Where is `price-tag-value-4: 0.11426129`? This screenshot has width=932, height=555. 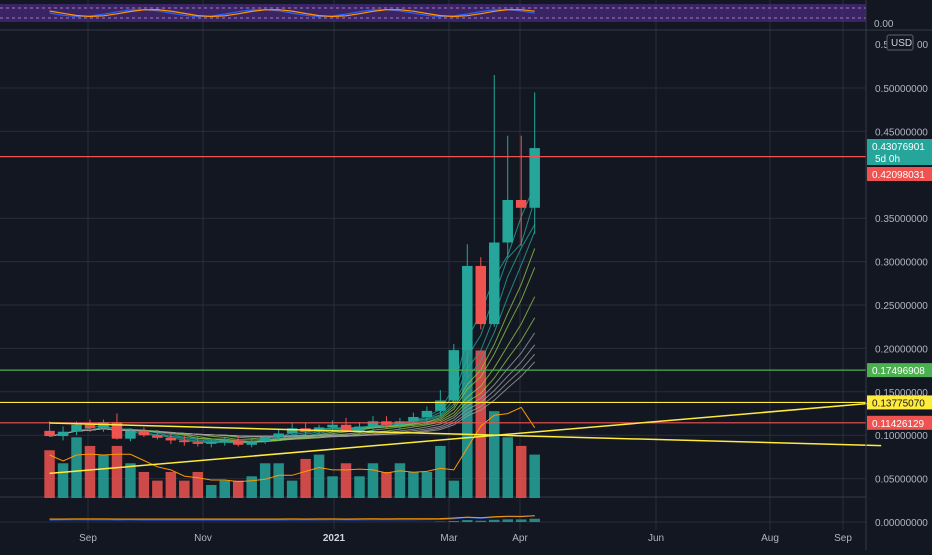
price-tag-value-4: 0.11426129 is located at coordinates (898, 424).